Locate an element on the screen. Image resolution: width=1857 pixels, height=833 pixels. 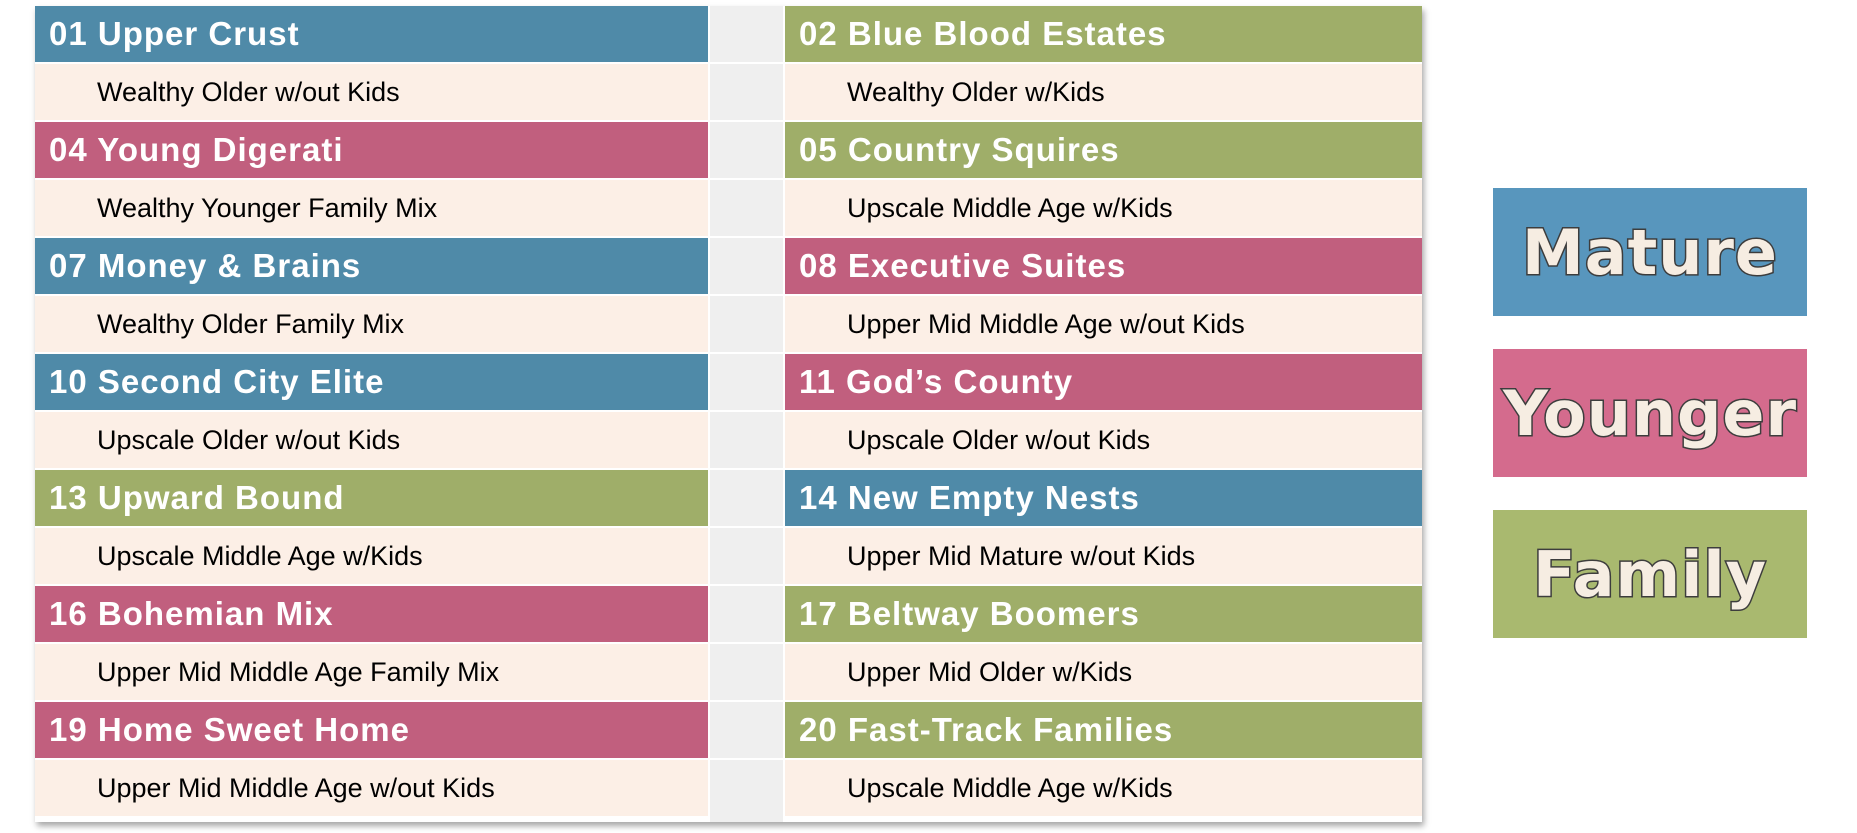
segment-title: 08 Executive Suites is located at coordinates (1103, 266).